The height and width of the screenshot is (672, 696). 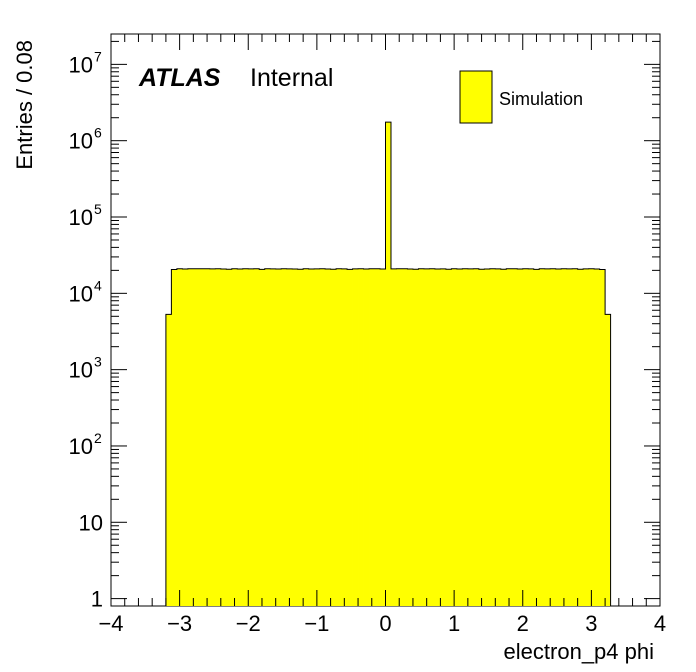 What do you see at coordinates (98, 209) in the screenshot?
I see `y-tick-exponent: 5` at bounding box center [98, 209].